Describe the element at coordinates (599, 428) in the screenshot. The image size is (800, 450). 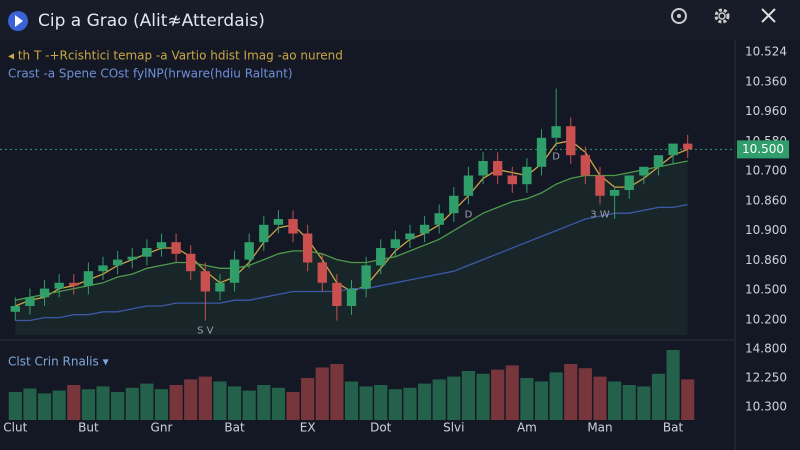
I see `x-axis-label: Man` at that location.